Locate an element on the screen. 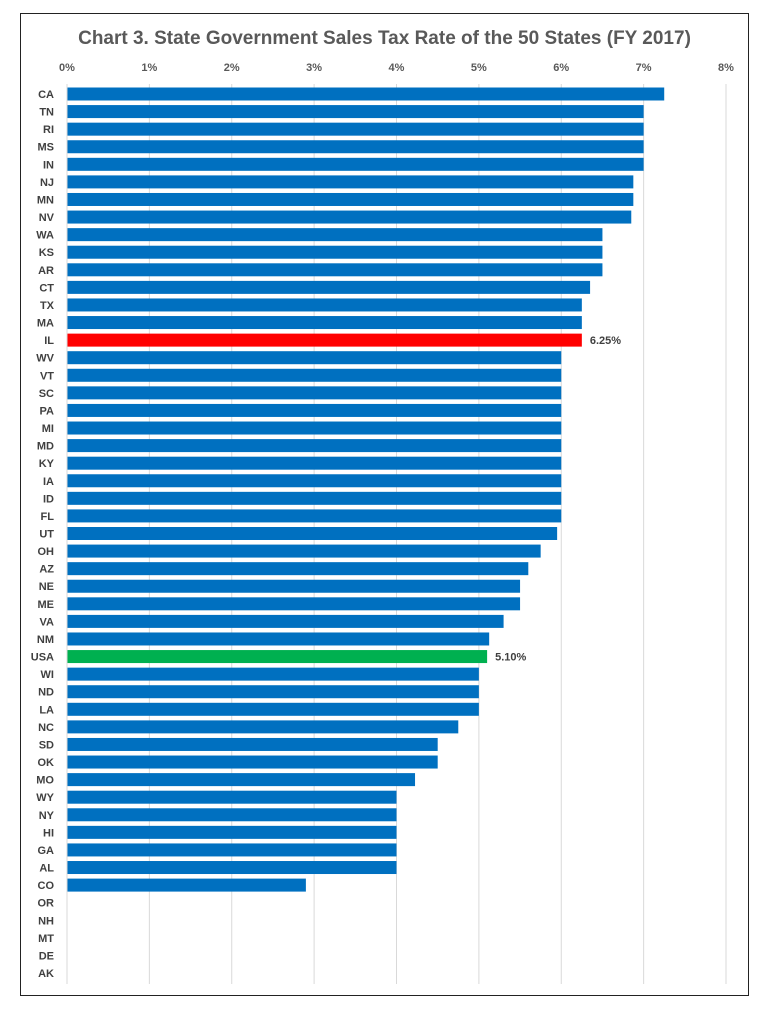  category-label: TN is located at coordinates (46, 113).